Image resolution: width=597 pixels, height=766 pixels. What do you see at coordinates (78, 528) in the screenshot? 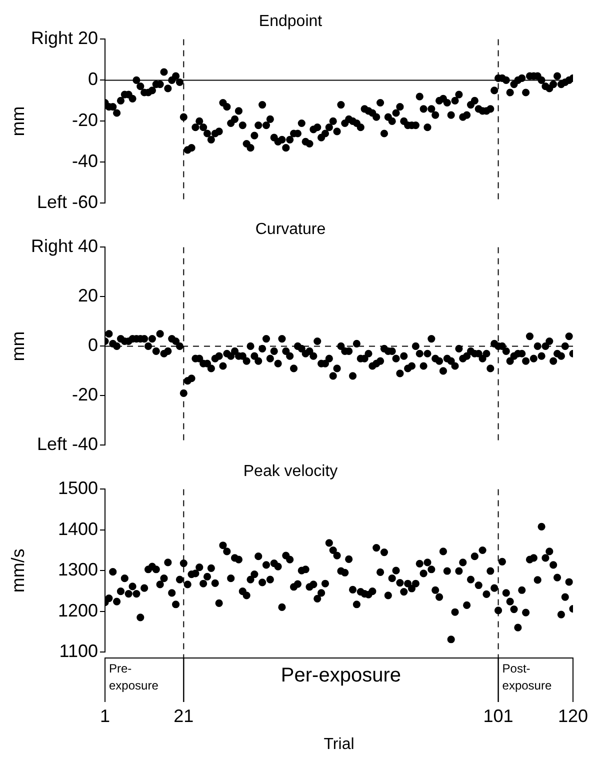
I see `y-tick-label: 1400` at bounding box center [78, 528].